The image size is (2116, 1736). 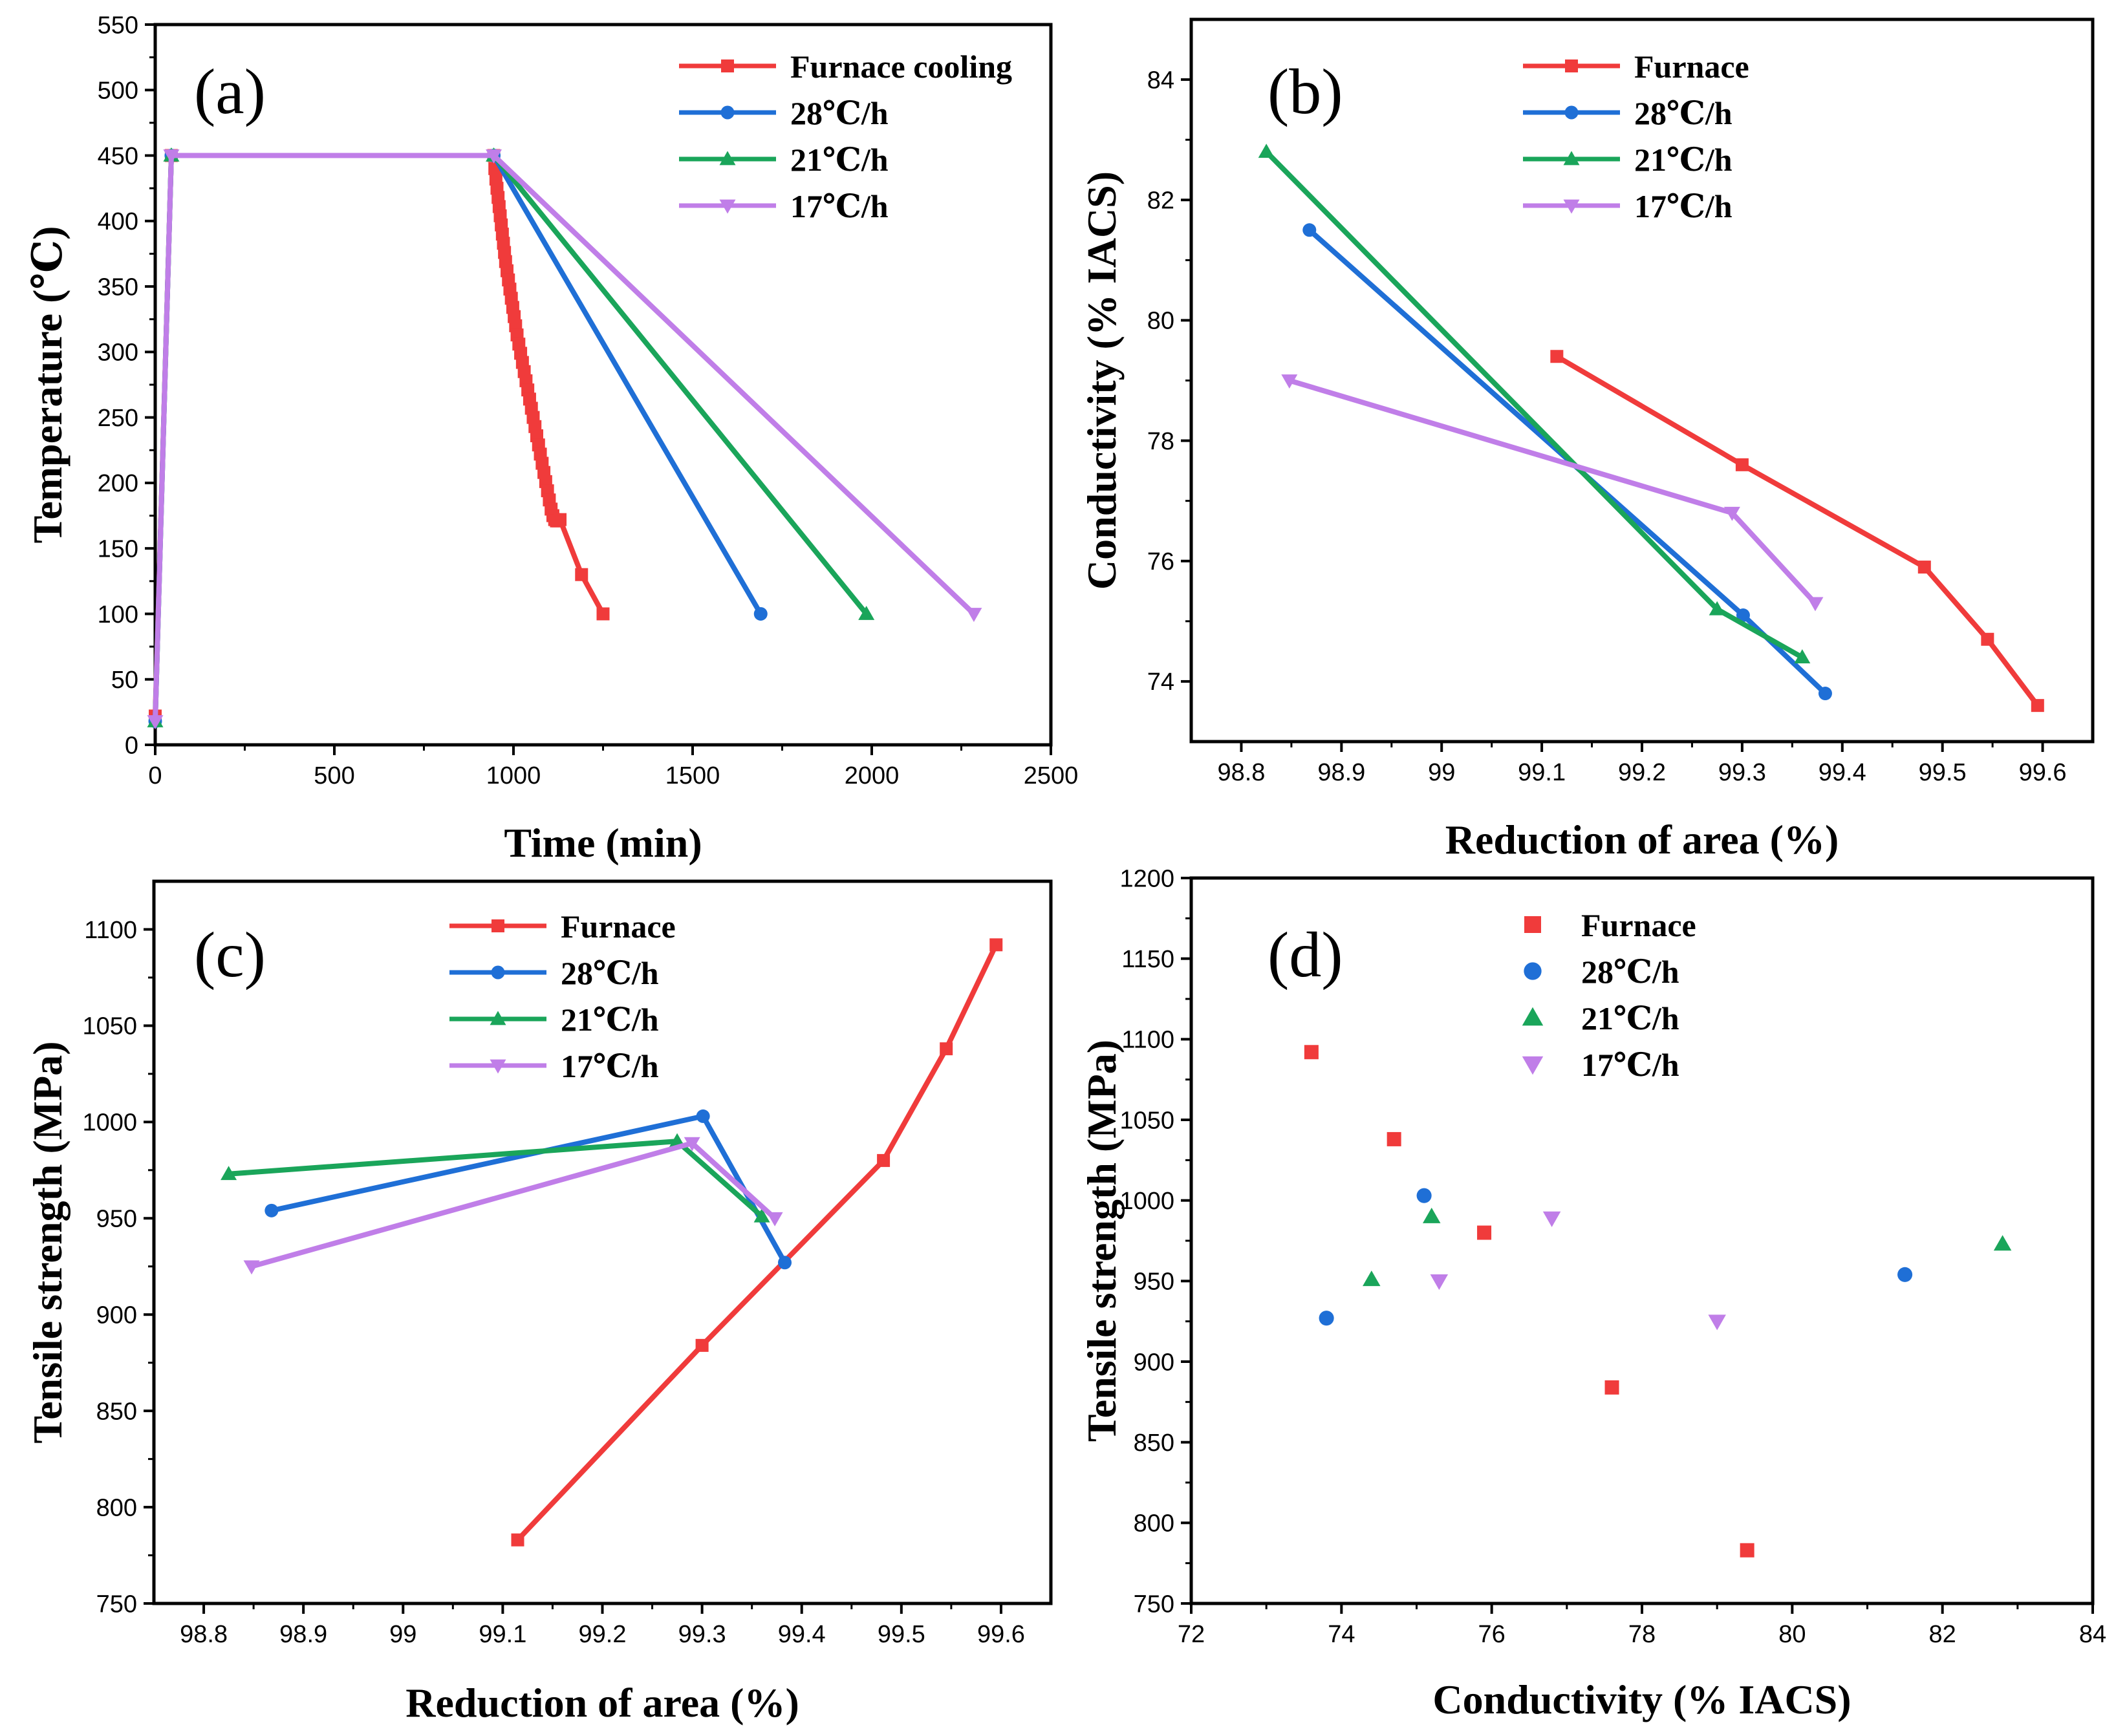 I want to click on y-axis: 750 800 850 900 950 1000 1050 1100, so click(x=118, y=1267).